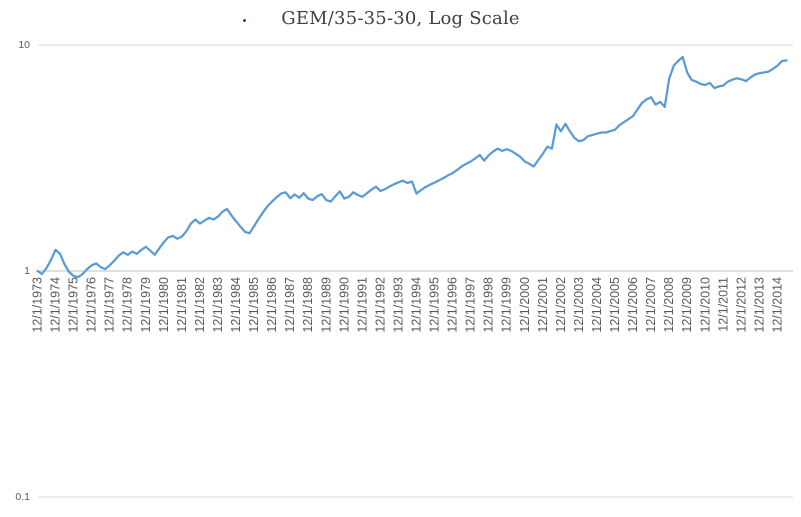 This screenshot has height=517, width=801. Describe the element at coordinates (723, 304) in the screenshot. I see `x-tick-label: 12/1/2011` at that location.